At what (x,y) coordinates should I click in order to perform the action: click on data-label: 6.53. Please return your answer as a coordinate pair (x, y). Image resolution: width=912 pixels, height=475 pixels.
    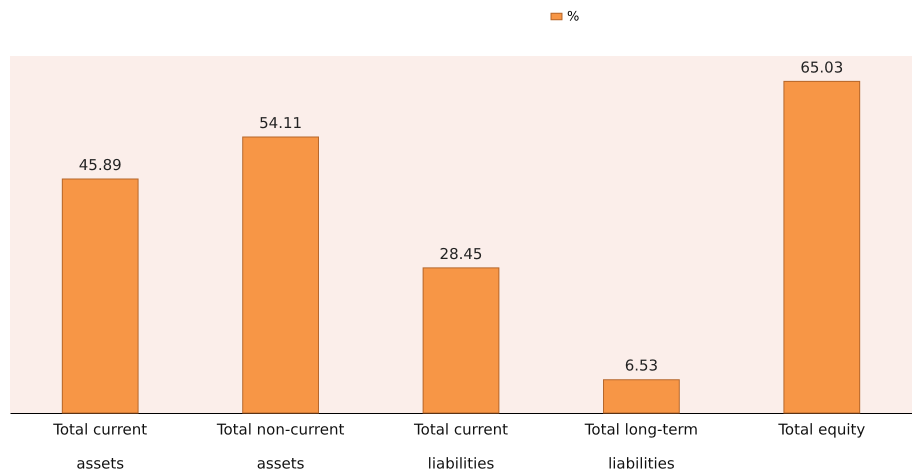
    Looking at the image, I should click on (641, 365).